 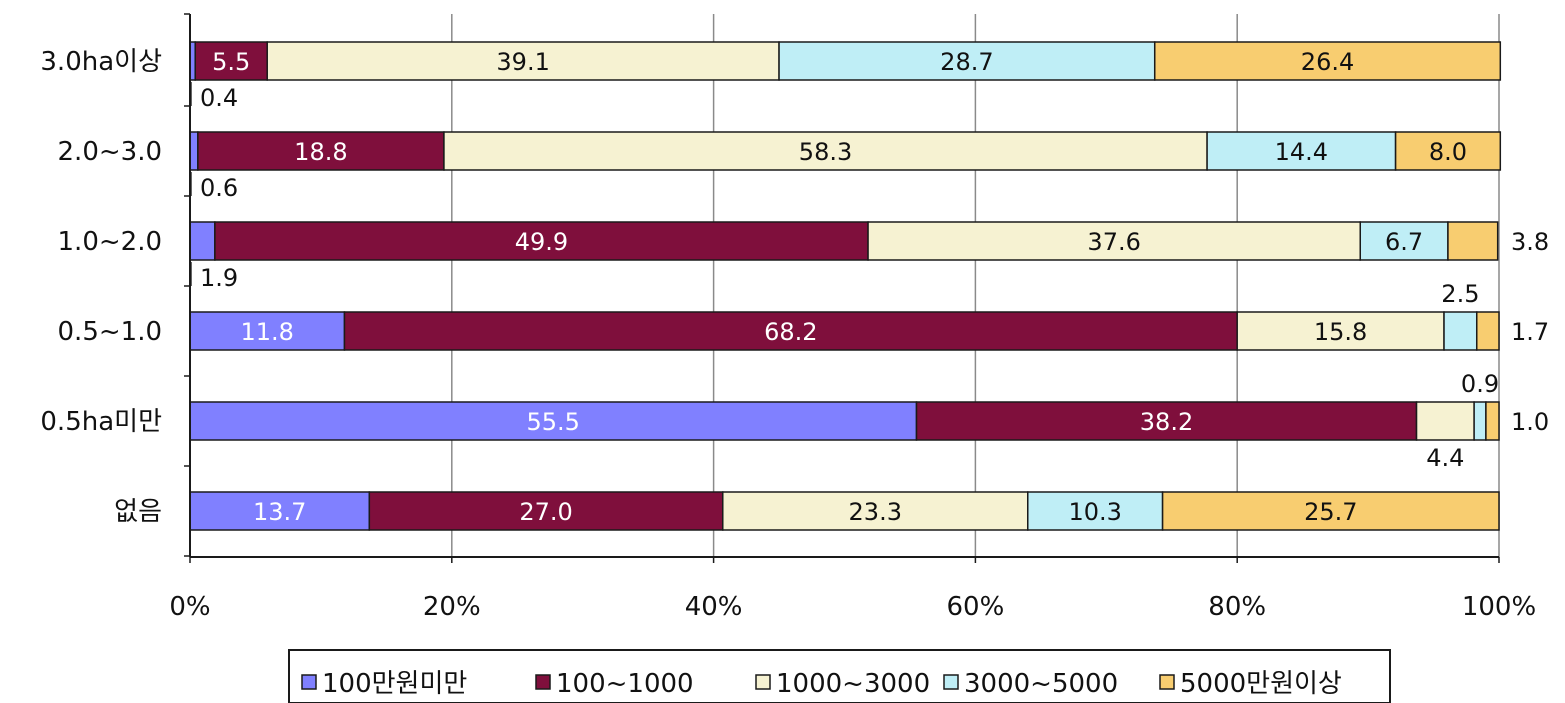 What do you see at coordinates (219, 98) in the screenshot?
I see `data-label: 0.4` at bounding box center [219, 98].